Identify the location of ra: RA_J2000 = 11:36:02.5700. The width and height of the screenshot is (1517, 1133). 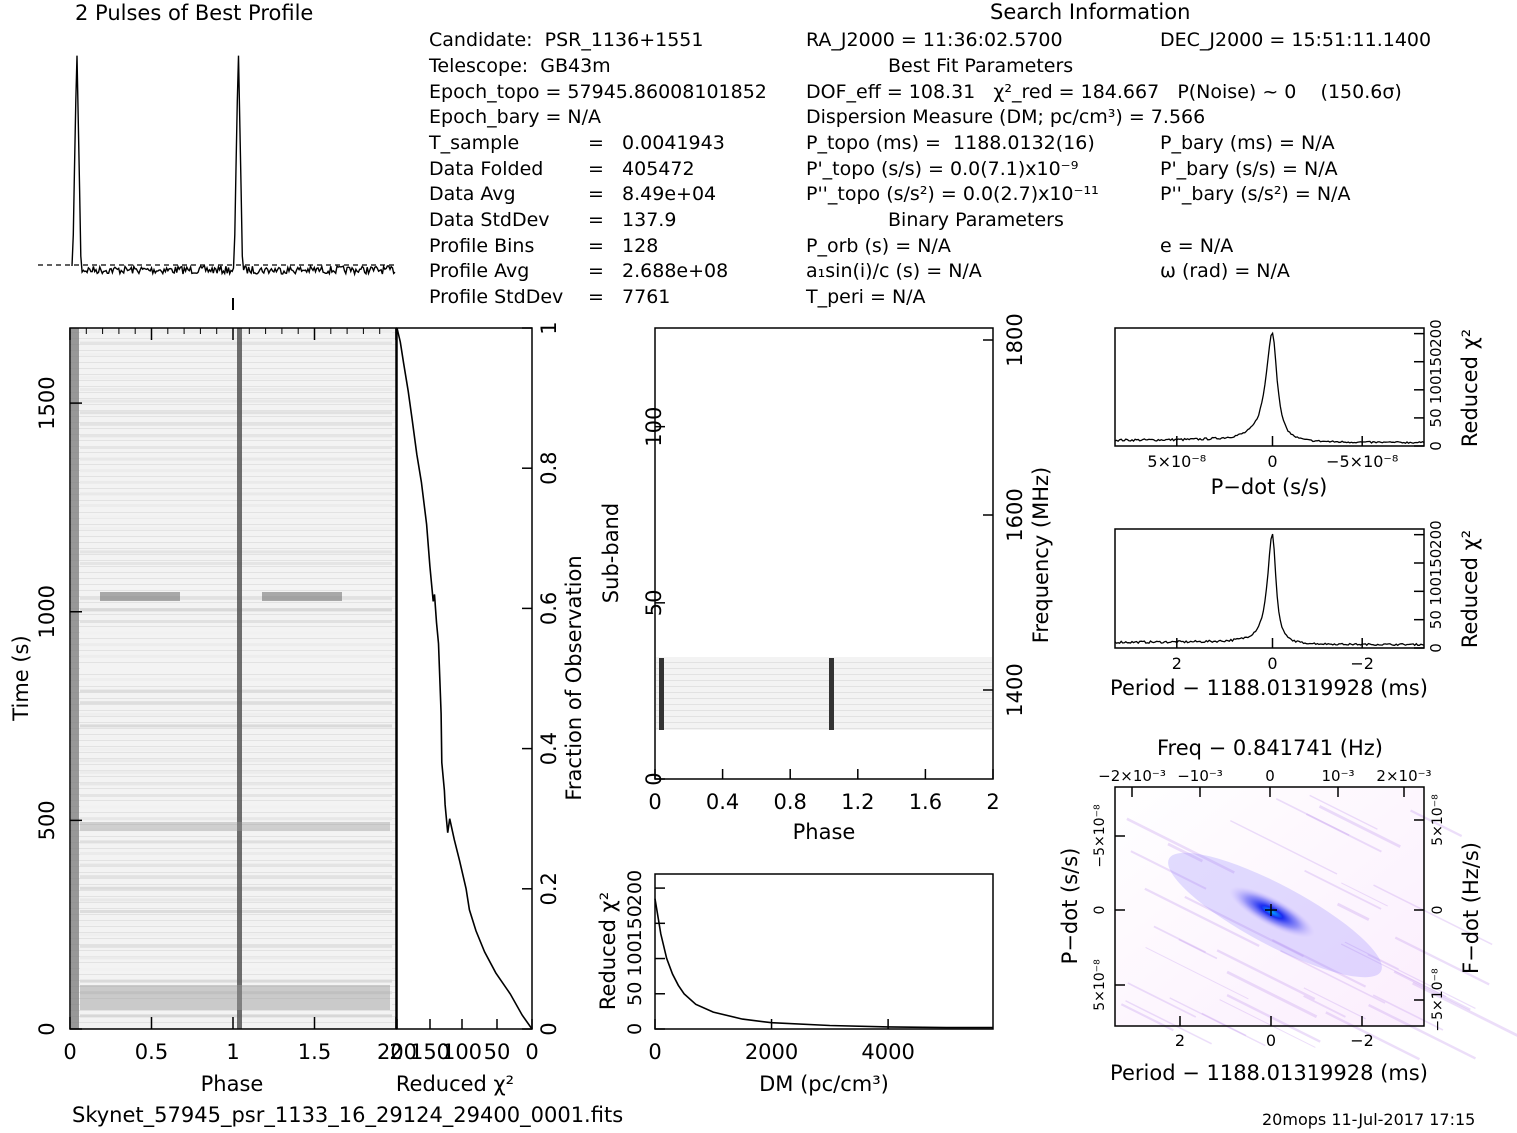
(934, 40).